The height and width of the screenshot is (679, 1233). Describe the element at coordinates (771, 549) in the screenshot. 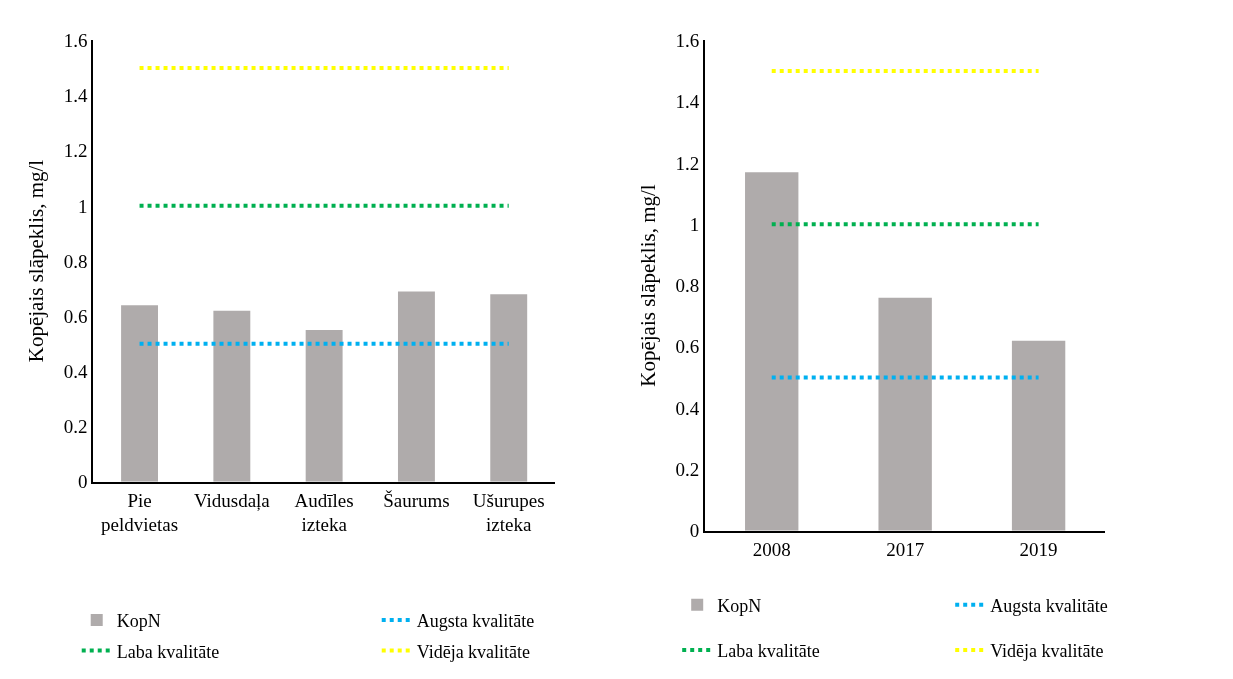

I see `x-tick-label: 2008` at that location.